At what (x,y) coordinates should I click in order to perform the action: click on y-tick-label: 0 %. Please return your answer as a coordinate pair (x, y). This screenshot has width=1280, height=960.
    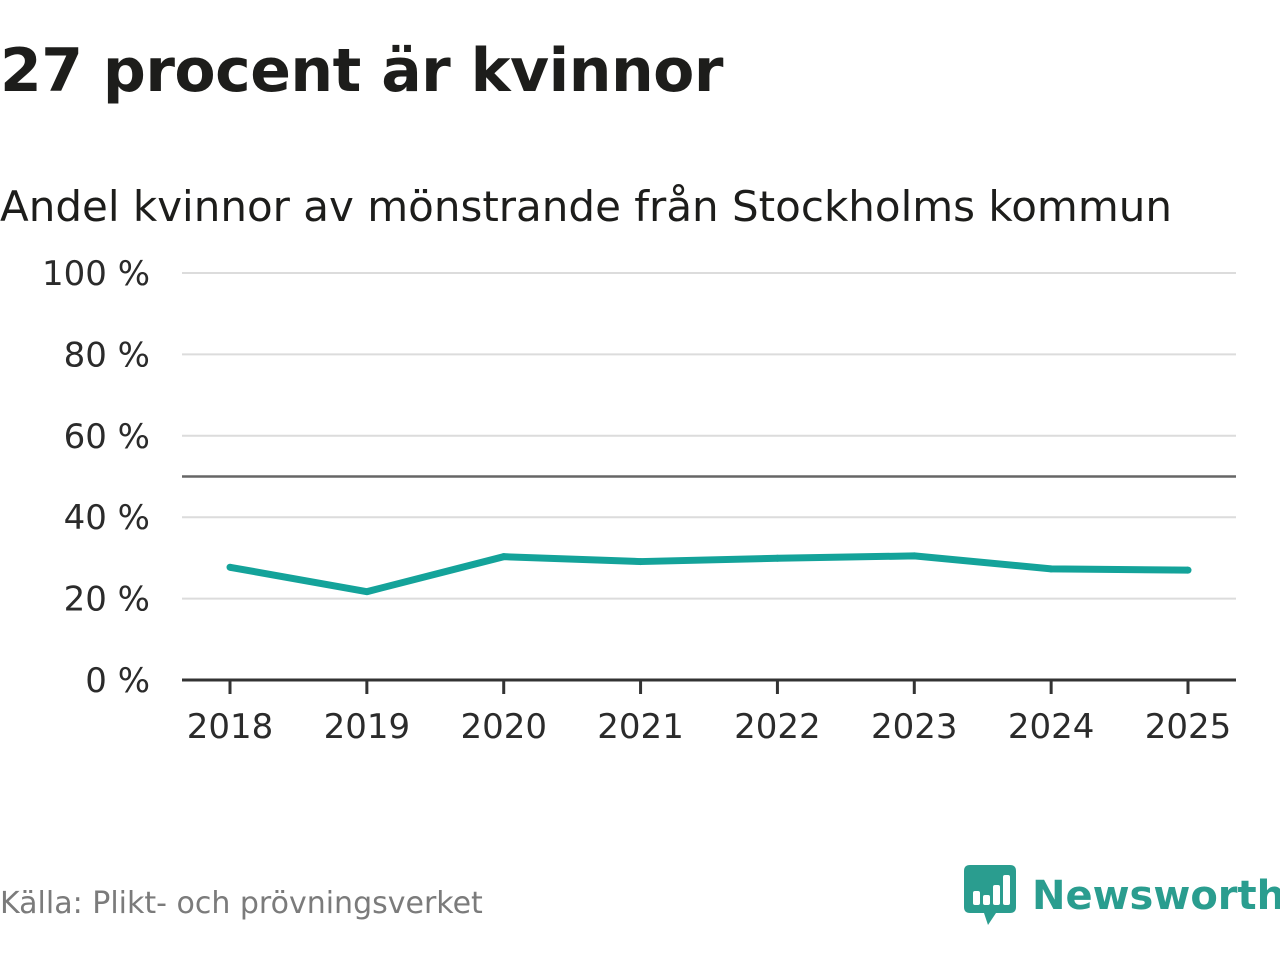
    Looking at the image, I should click on (117, 681).